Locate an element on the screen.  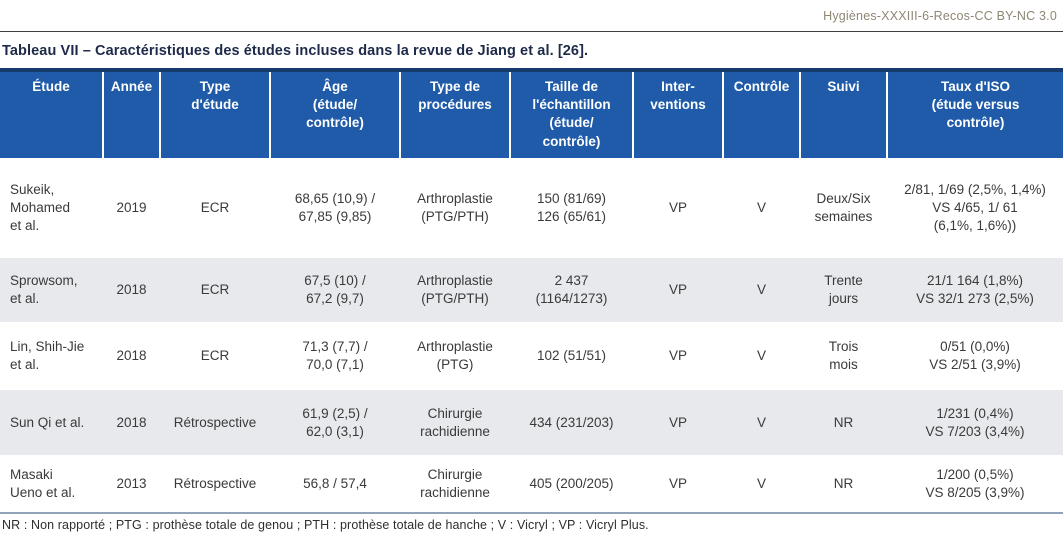
cell-suivi: Deux/Six semaines is located at coordinates (843, 207).